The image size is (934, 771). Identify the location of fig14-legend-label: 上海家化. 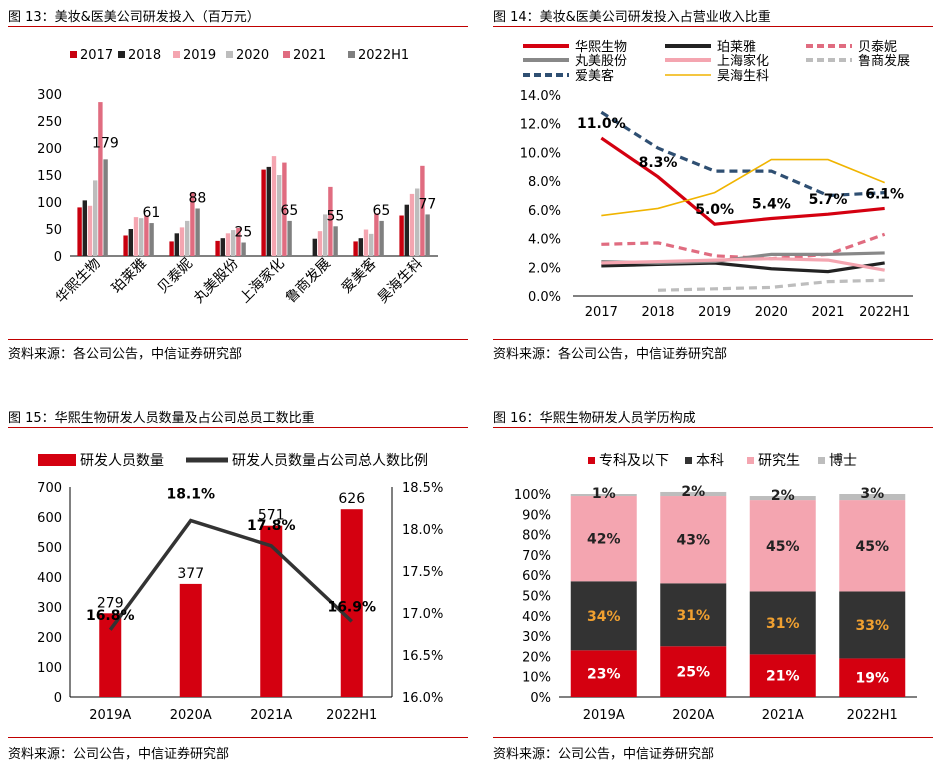
(743, 61).